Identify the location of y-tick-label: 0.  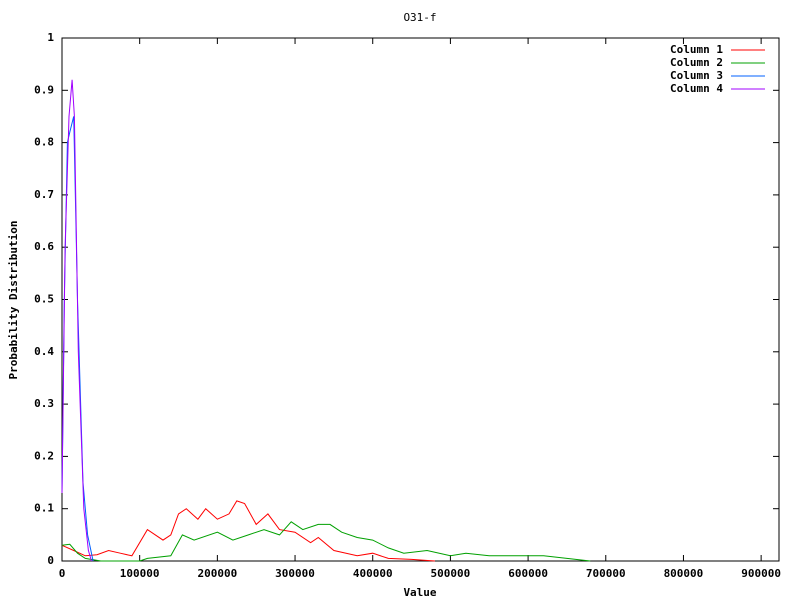
(50, 560).